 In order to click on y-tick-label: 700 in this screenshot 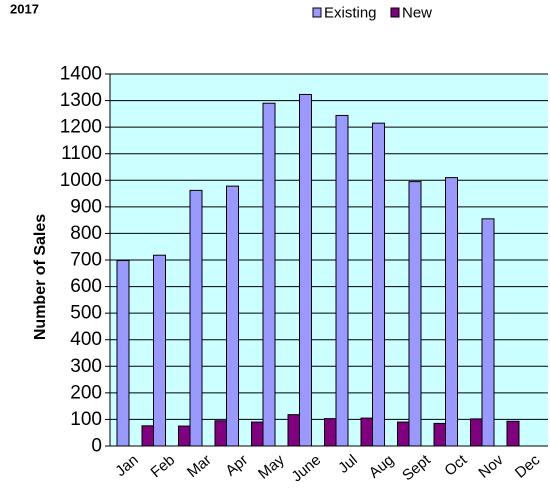, I will do `click(86, 260)`.